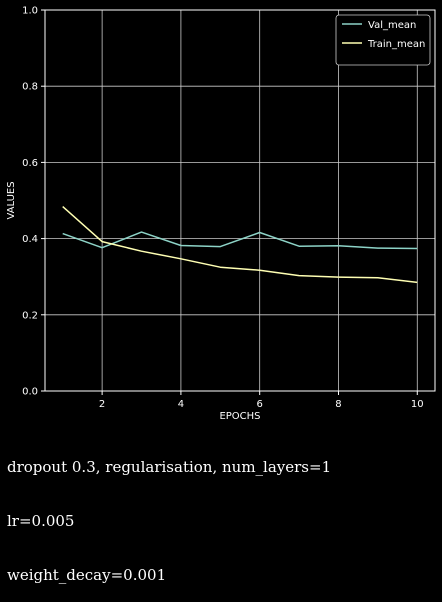 This screenshot has width=442, height=602. I want to click on y-tick-label: 0.6, so click(30, 163).